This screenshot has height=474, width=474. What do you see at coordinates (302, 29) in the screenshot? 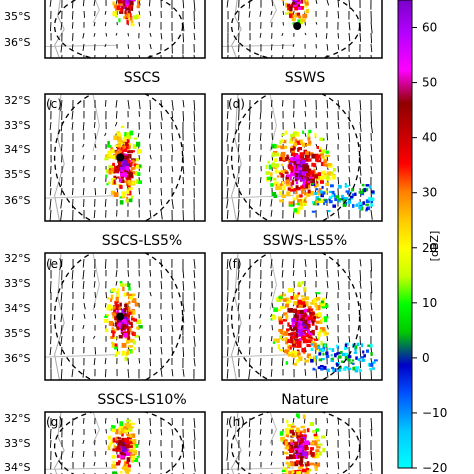
I see `panel-frame` at bounding box center [302, 29].